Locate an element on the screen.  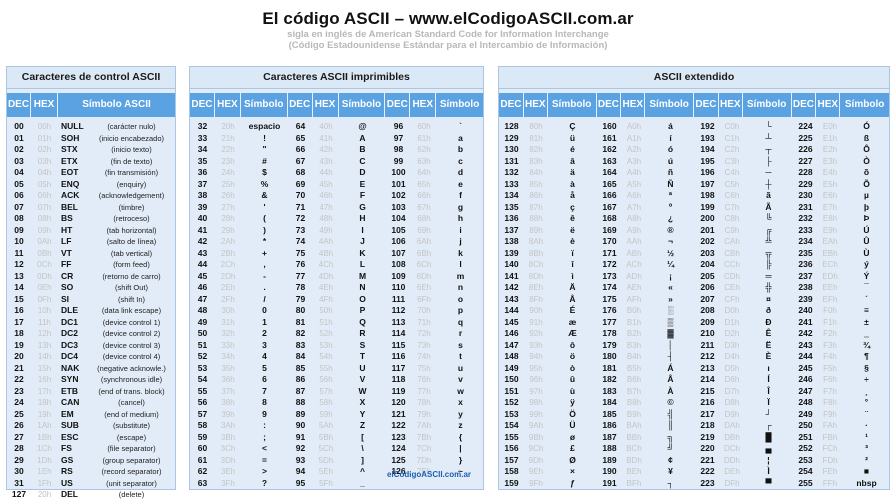
hex-cell: 52h is located at coordinates (326, 333).